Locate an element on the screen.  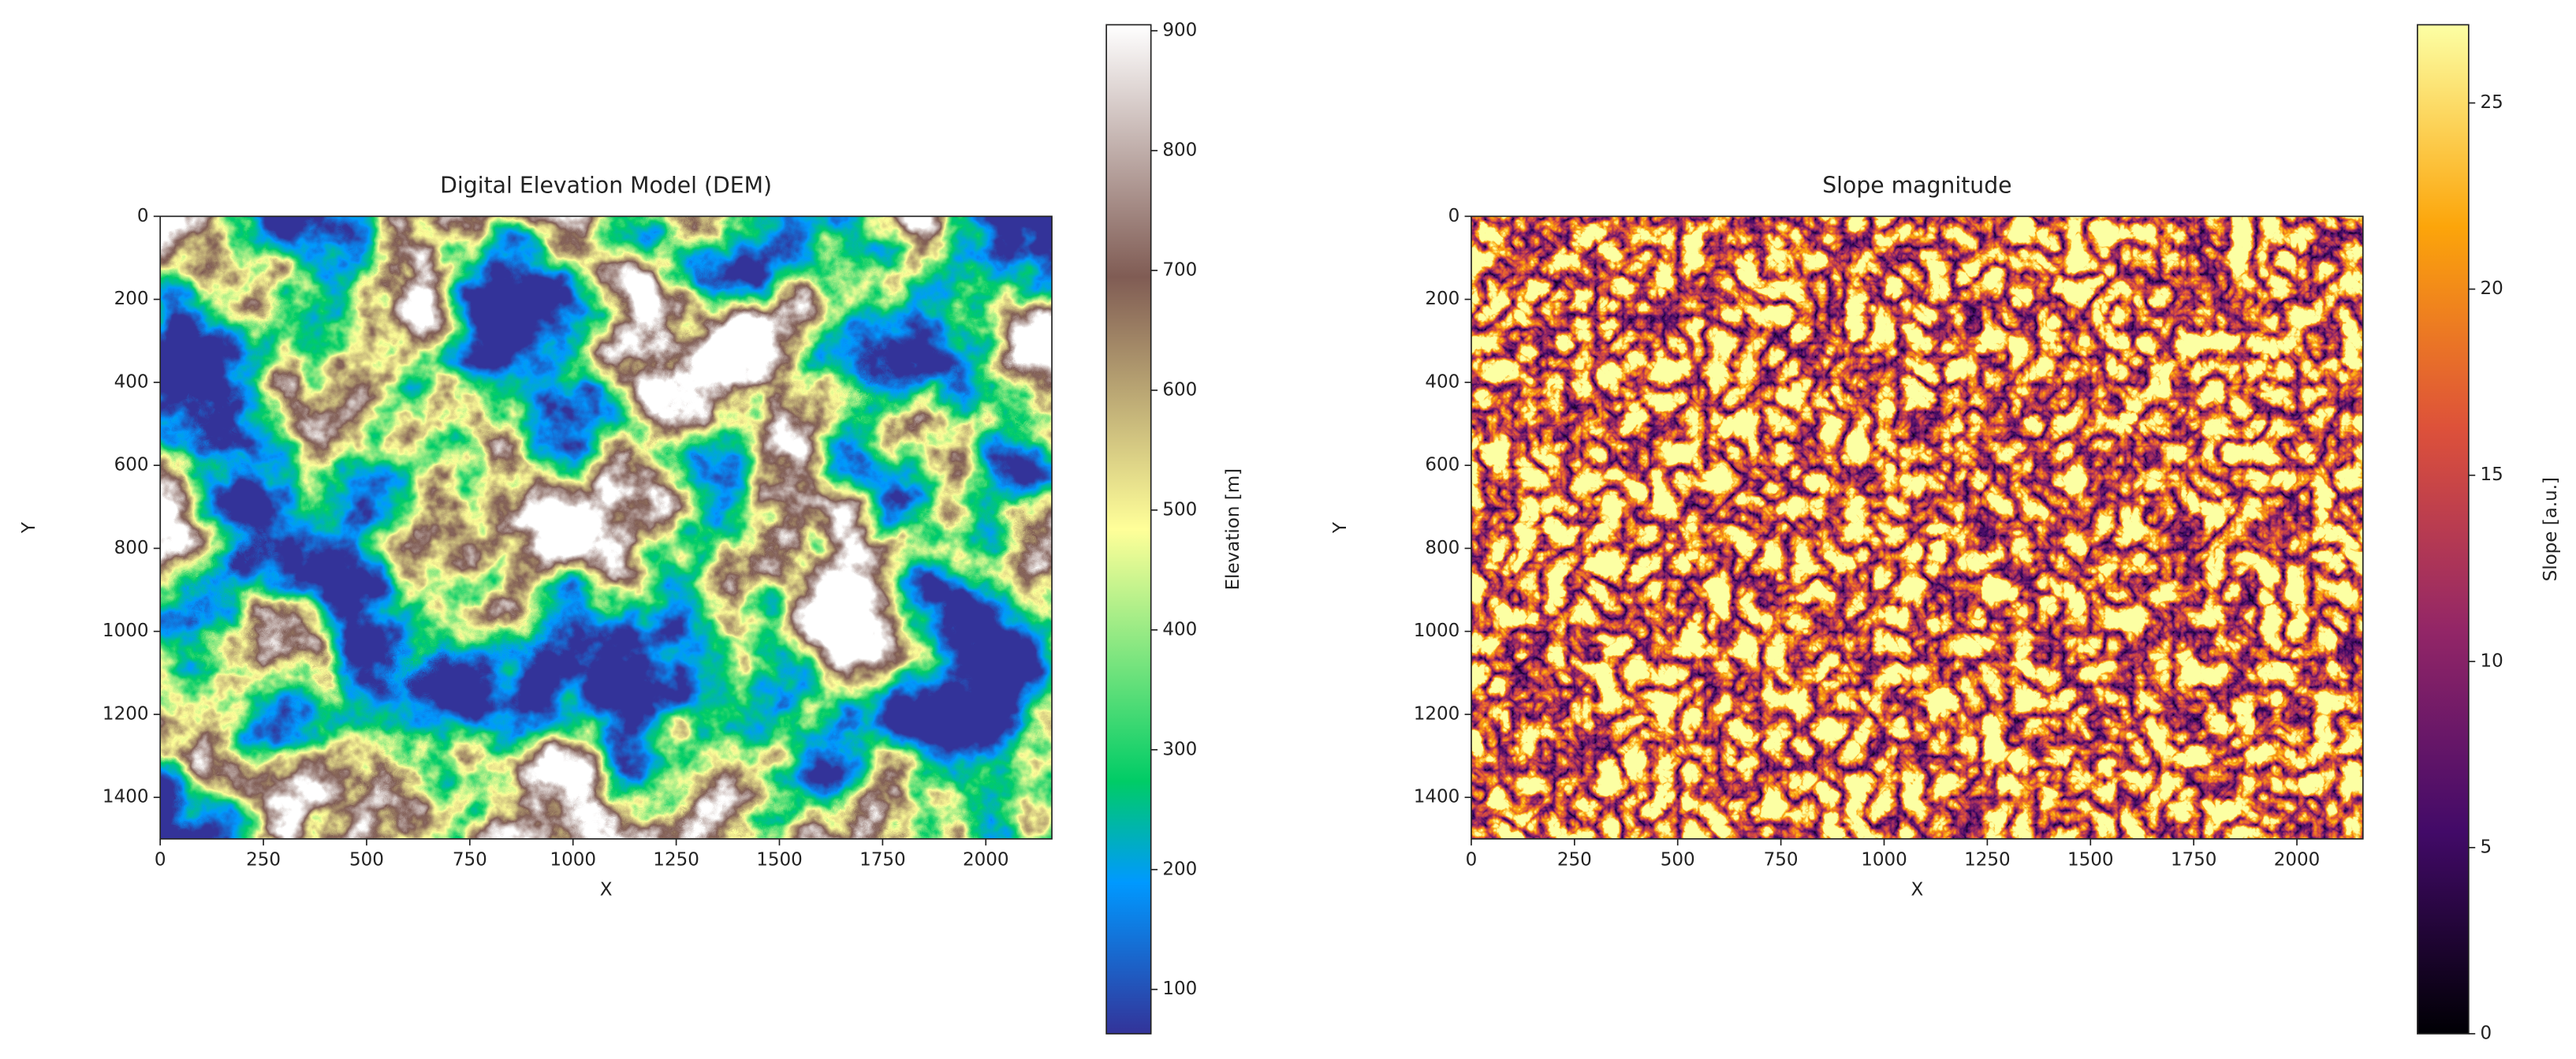
colorbar-tick-label: 10 is located at coordinates (2492, 661).